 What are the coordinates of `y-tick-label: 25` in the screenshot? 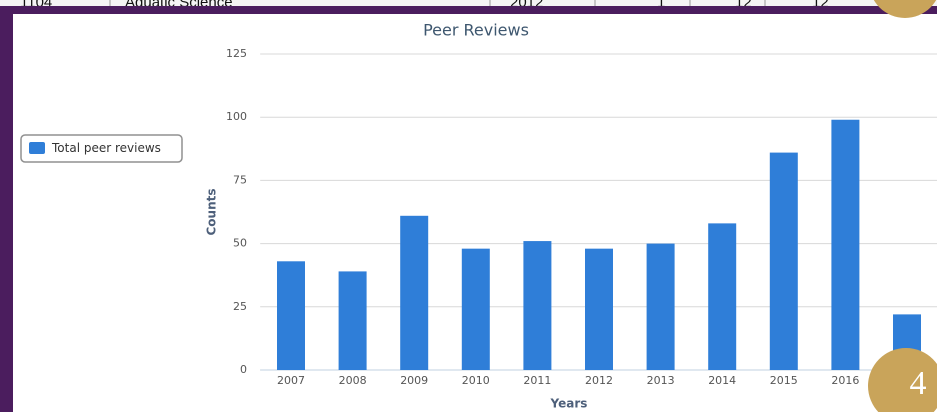 It's located at (240, 306).